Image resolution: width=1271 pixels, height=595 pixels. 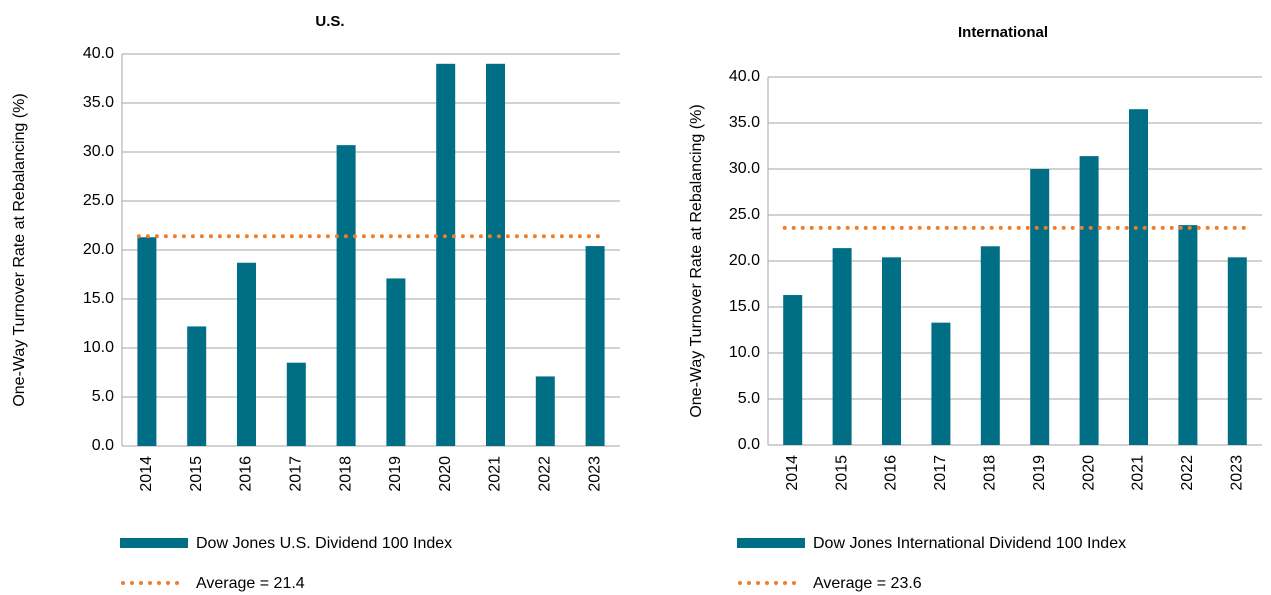 What do you see at coordinates (324, 543) in the screenshot?
I see `legend-label: Dow Jones U.S. Dividend 100 Index` at bounding box center [324, 543].